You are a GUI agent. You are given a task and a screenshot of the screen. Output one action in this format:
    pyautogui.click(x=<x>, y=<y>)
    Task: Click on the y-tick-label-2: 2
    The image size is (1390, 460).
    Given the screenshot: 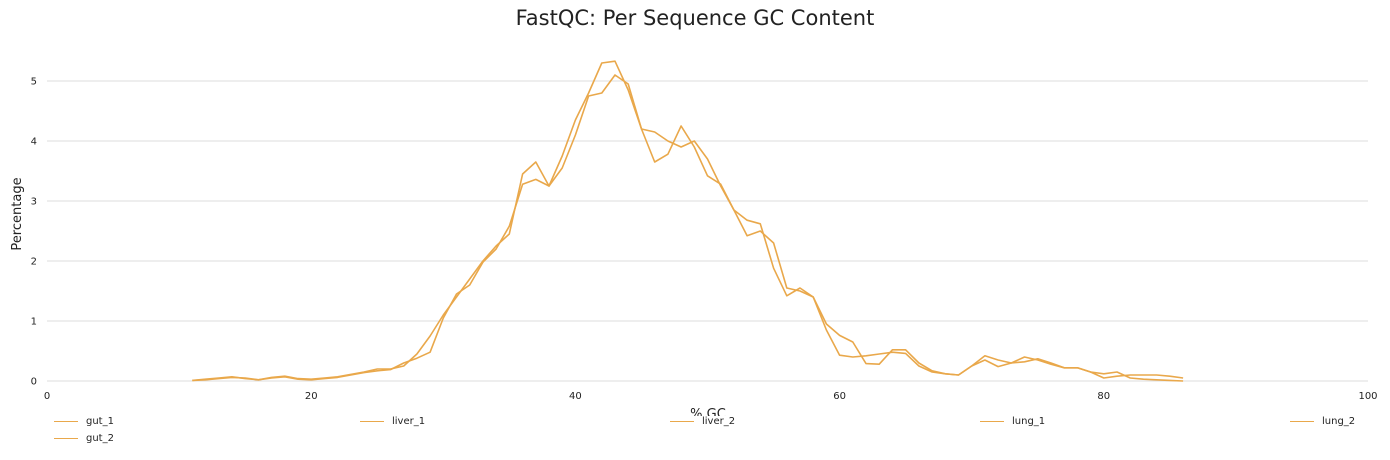 What is the action you would take?
    pyautogui.click(x=34, y=262)
    